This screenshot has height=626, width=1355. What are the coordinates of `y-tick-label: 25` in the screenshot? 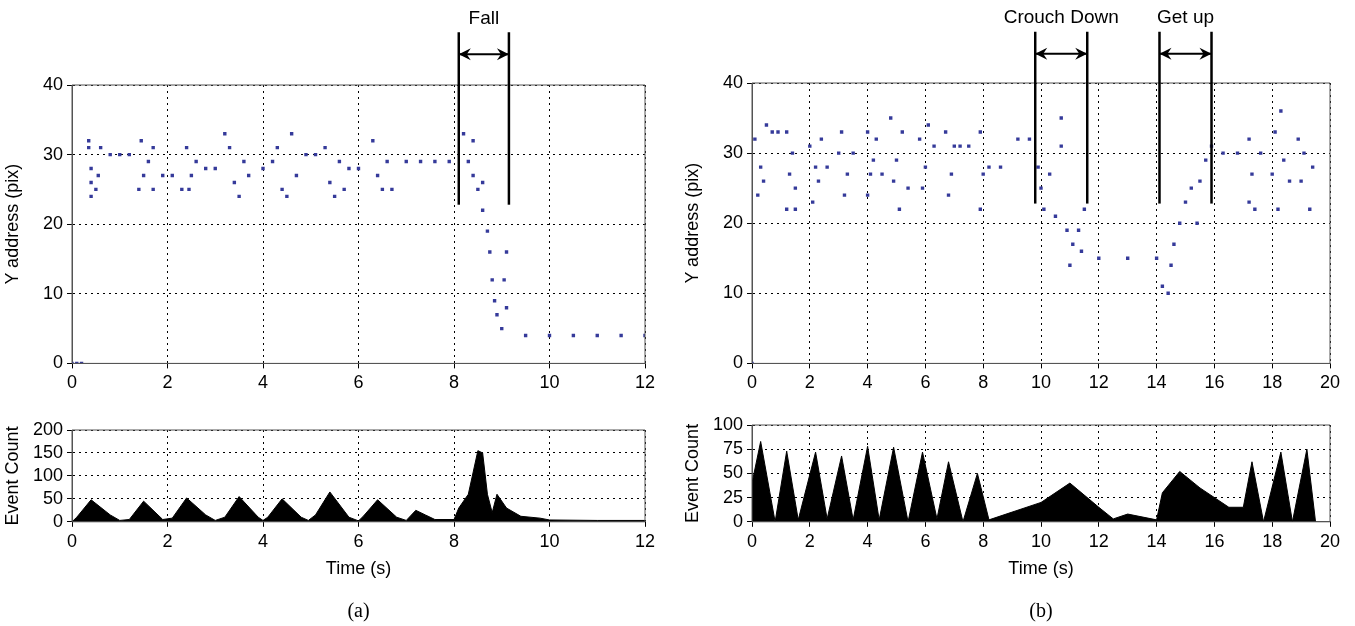 It's located at (732, 496).